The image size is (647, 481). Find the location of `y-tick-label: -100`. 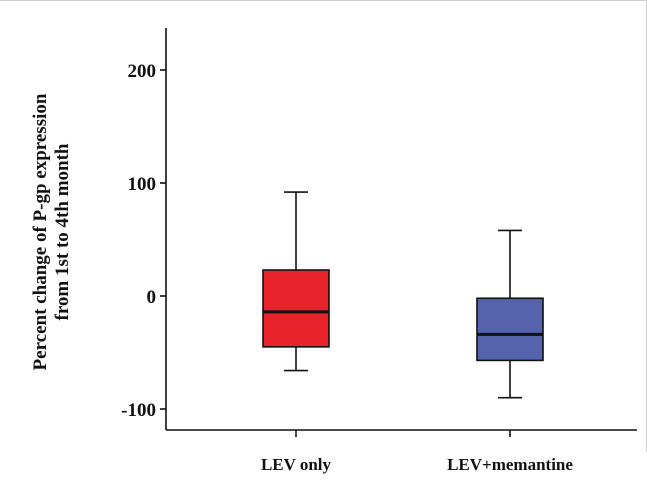

y-tick-label: -100 is located at coordinates (138, 410).